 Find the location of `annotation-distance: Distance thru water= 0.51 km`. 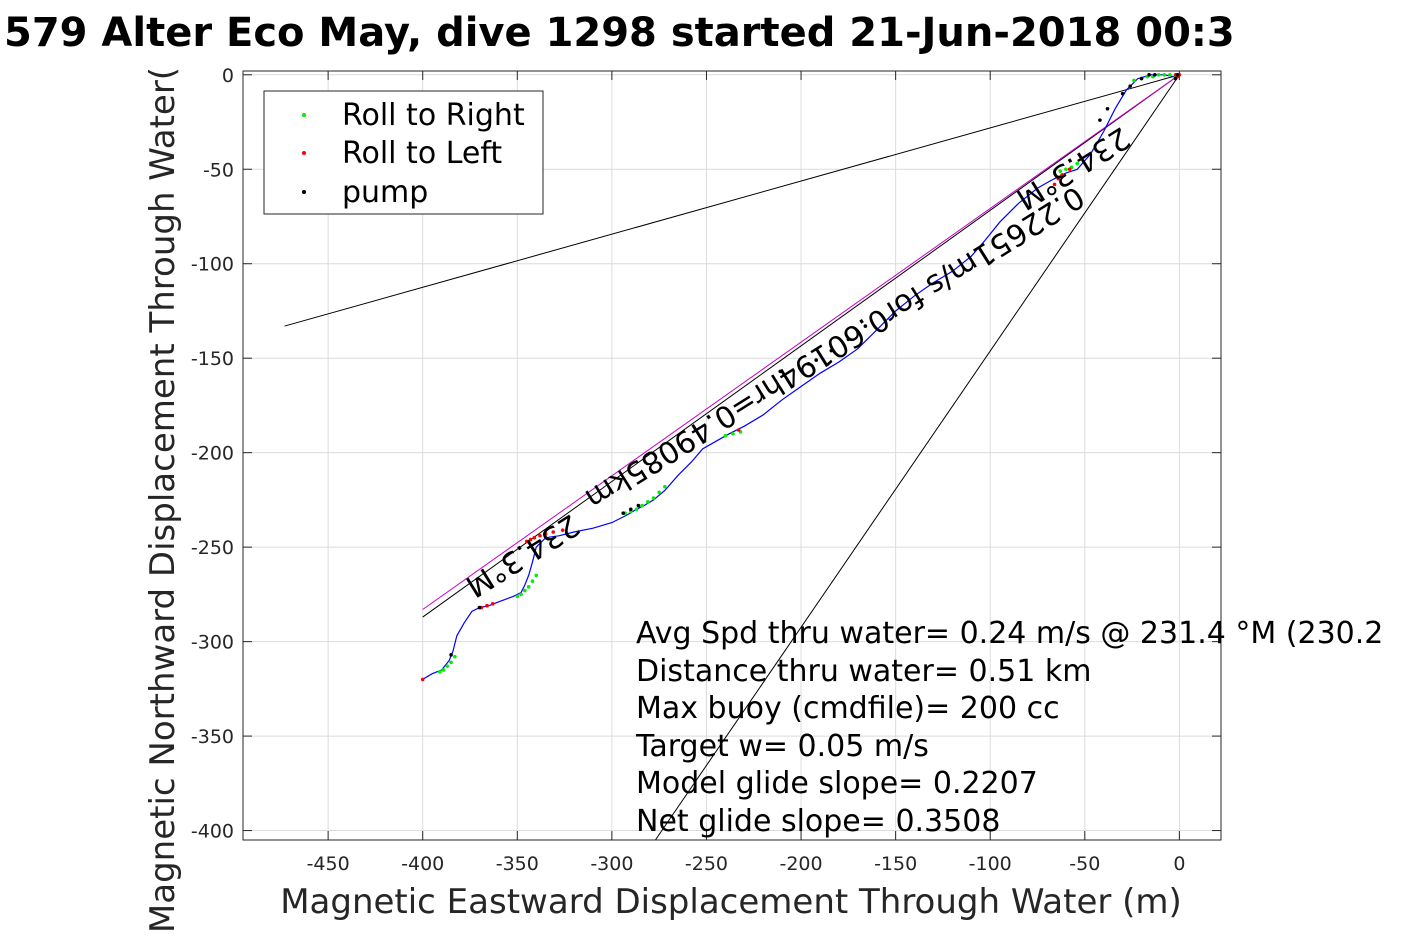

annotation-distance: Distance thru water= 0.51 km is located at coordinates (863, 671).